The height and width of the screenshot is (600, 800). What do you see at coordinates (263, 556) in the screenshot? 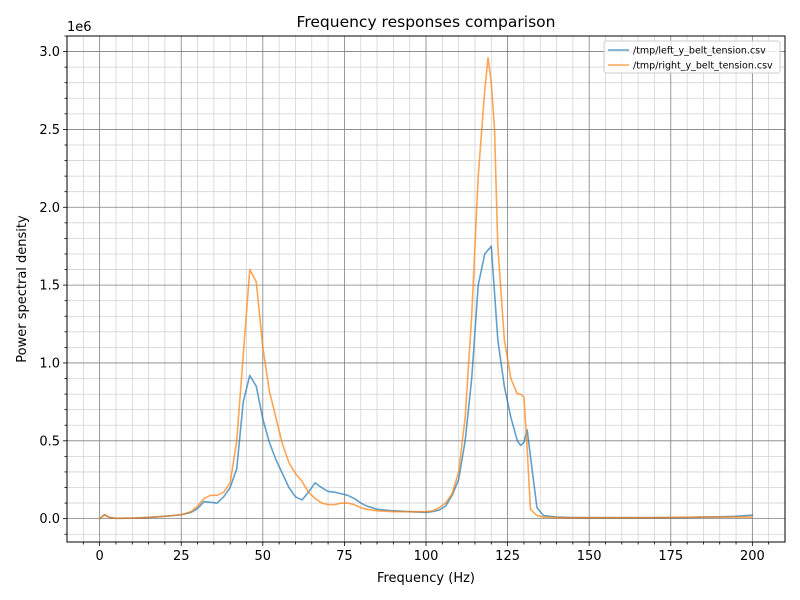
I see `x-tick-label: 50` at bounding box center [263, 556].